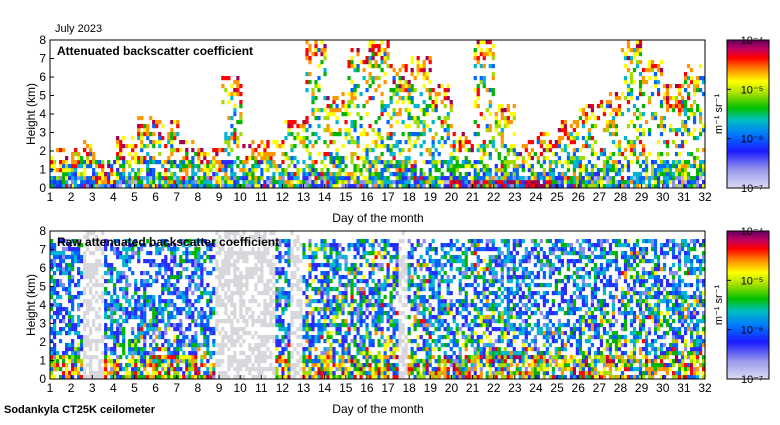  Describe the element at coordinates (346, 388) in the screenshot. I see `x-tick-label: 15` at that location.